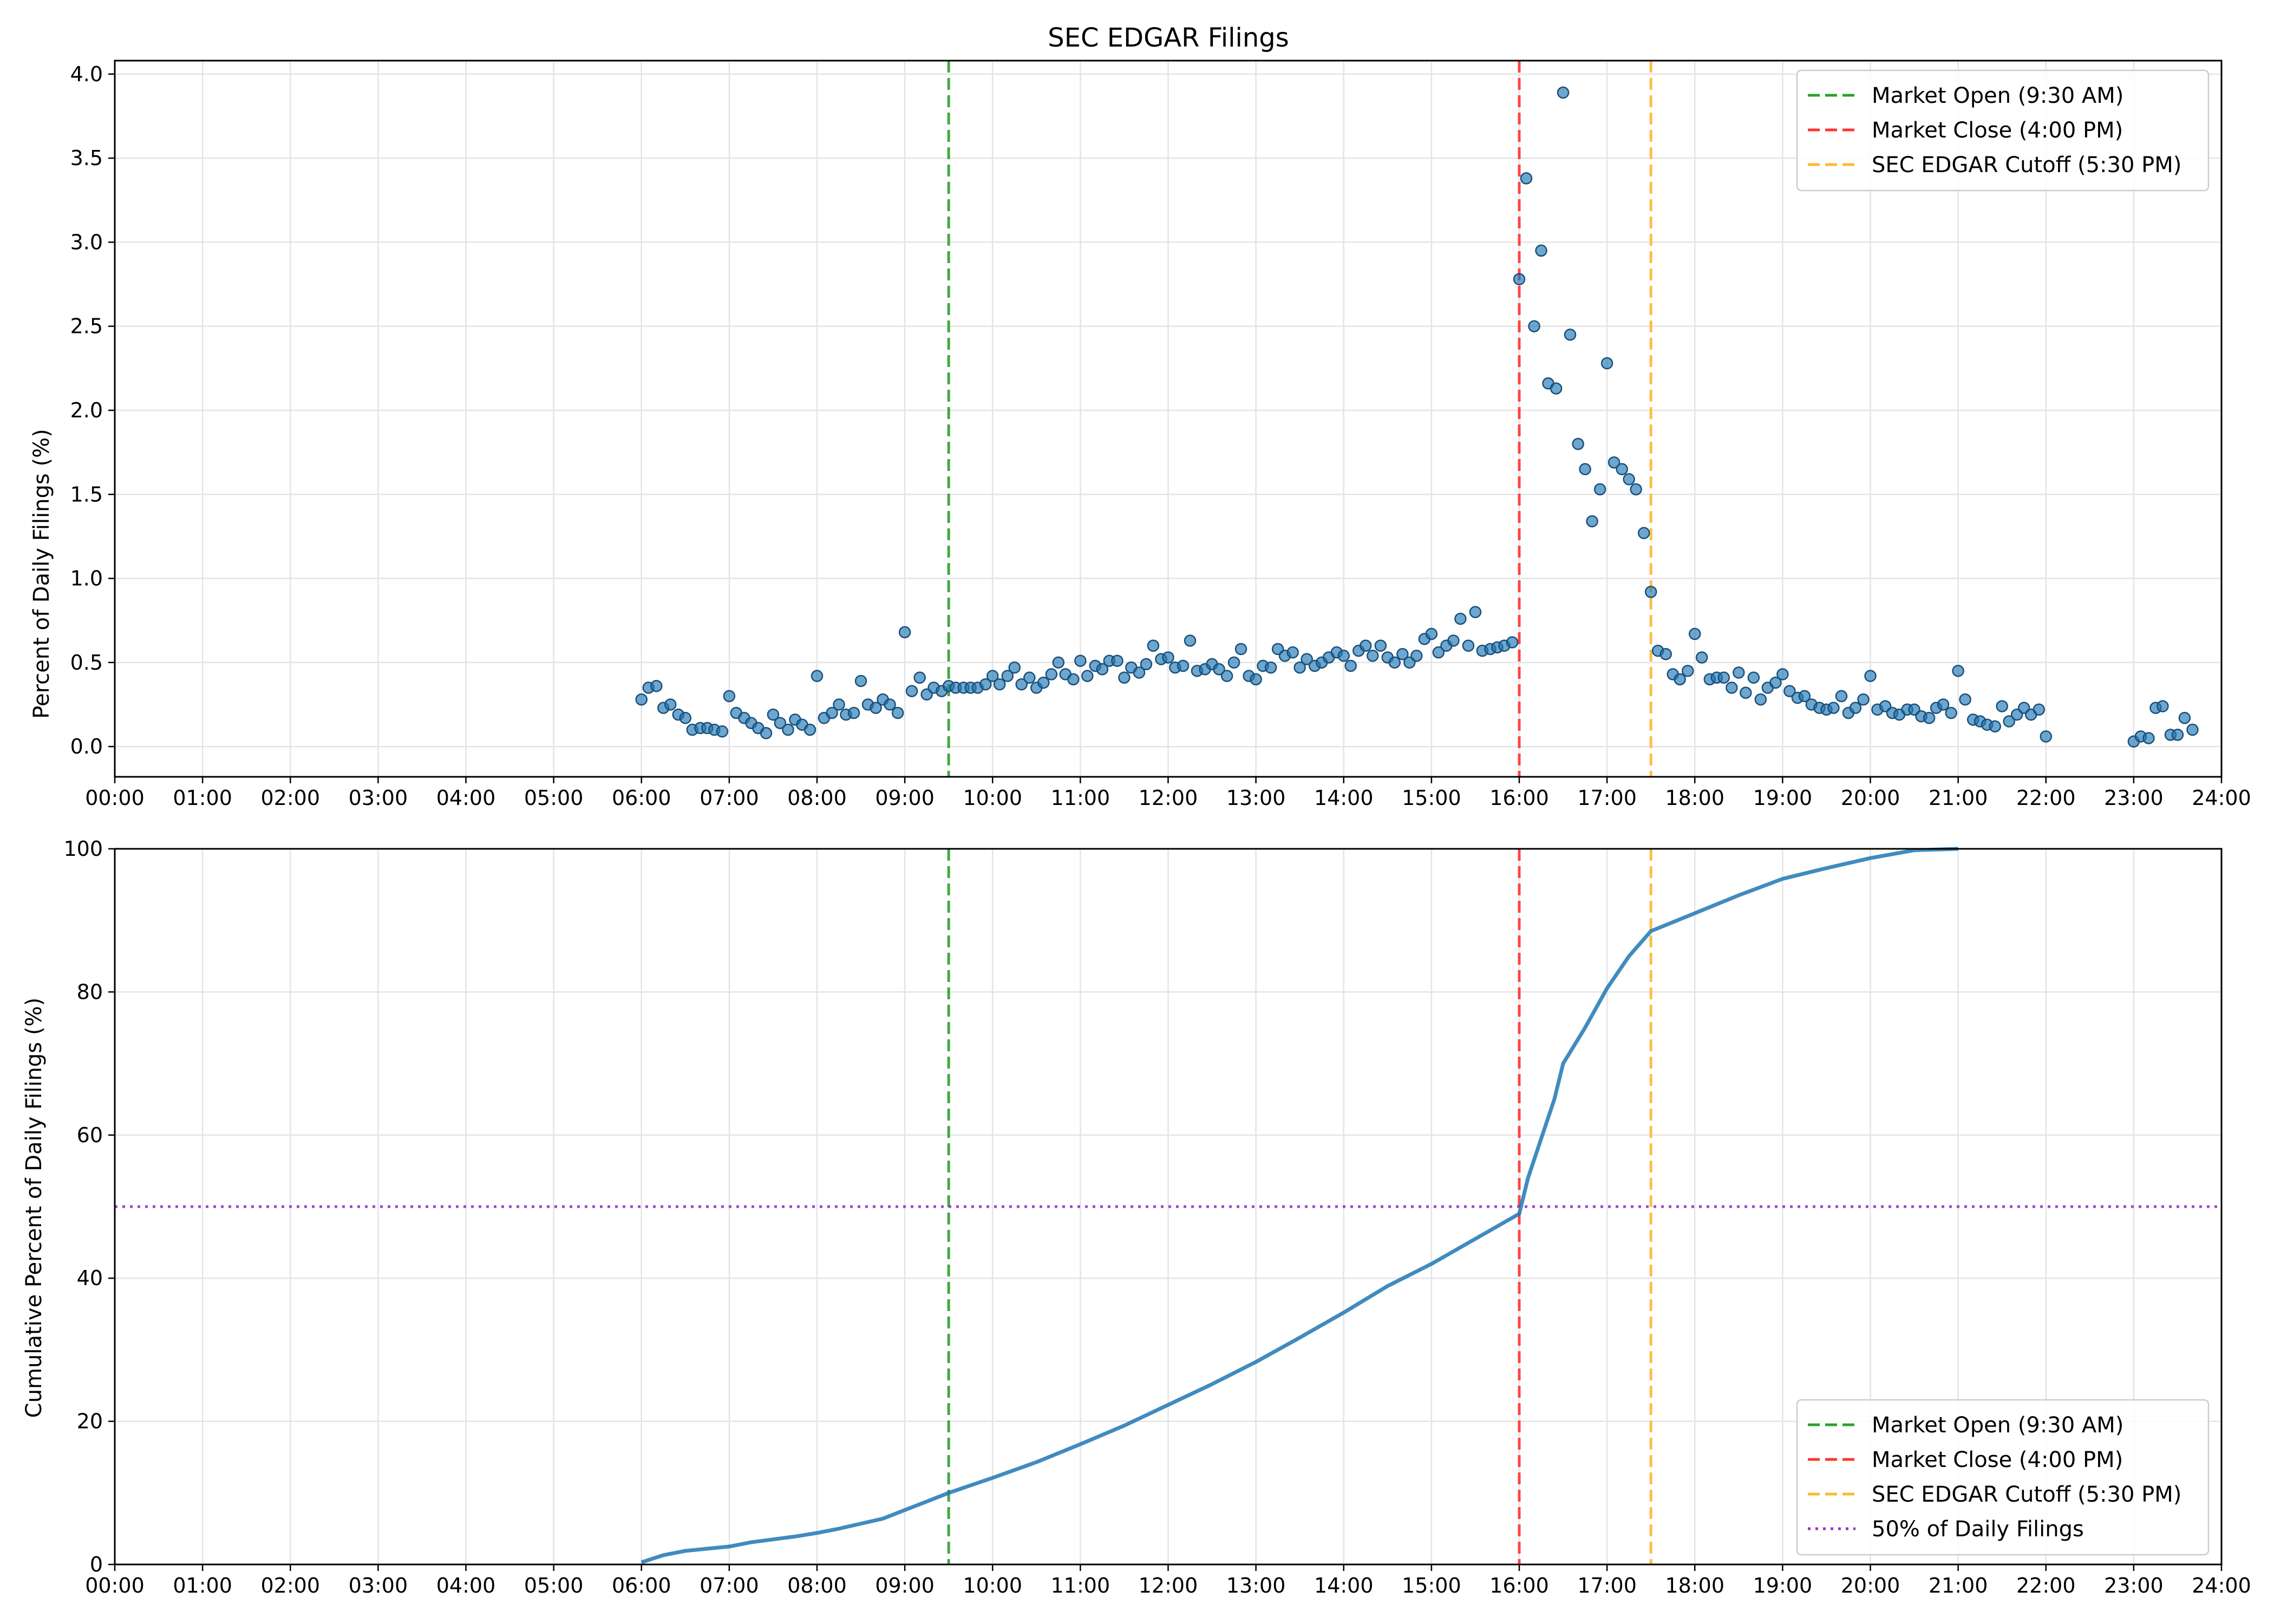 The image size is (2274, 1624). What do you see at coordinates (87, 74) in the screenshot?
I see `y-tick-label: 4.0` at bounding box center [87, 74].